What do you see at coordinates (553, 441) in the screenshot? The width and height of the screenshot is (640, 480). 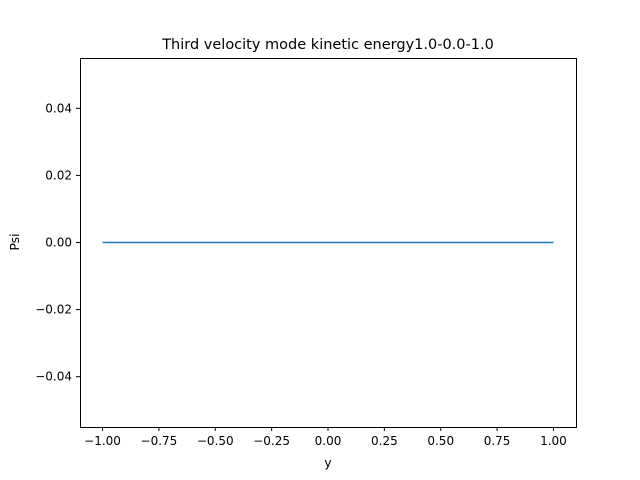 I see `x-tick-label: 1.00` at bounding box center [553, 441].